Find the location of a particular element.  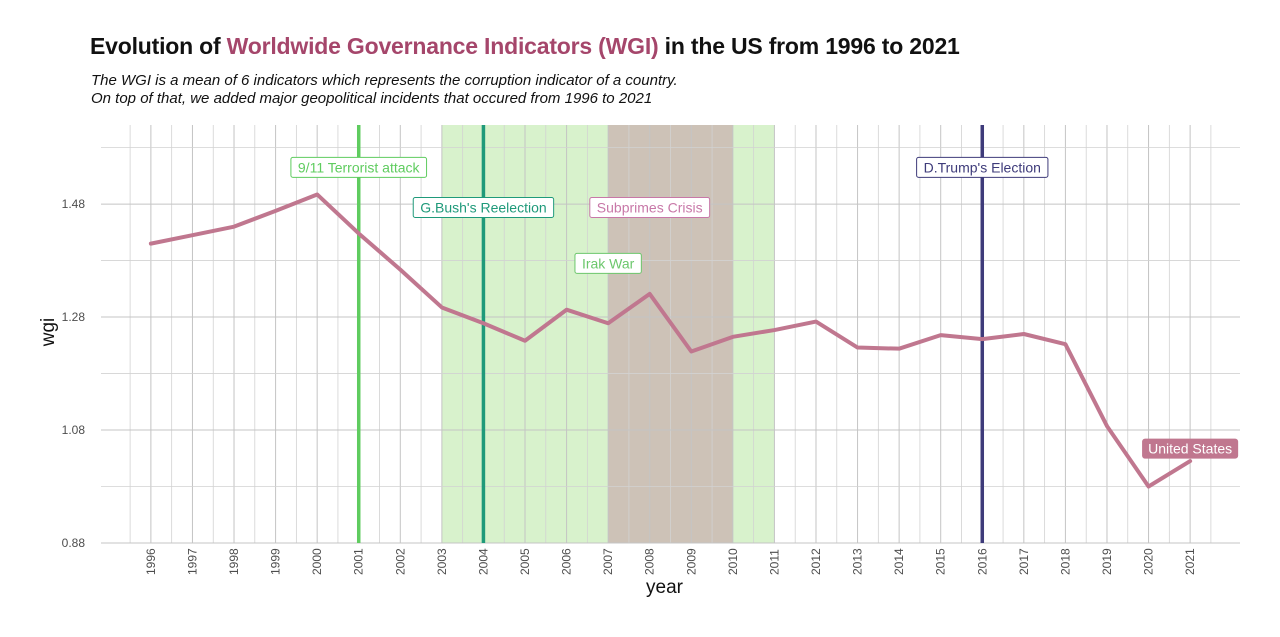

x-tick-label: 1998 is located at coordinates (234, 561).